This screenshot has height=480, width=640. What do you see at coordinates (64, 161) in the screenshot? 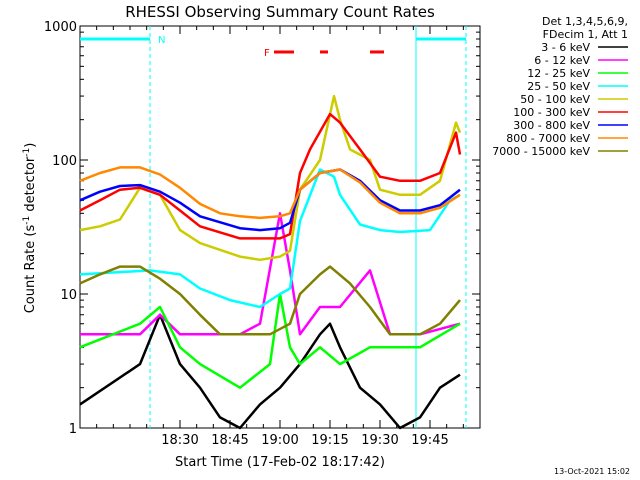
I see `y-tick-label: 100` at bounding box center [64, 161].